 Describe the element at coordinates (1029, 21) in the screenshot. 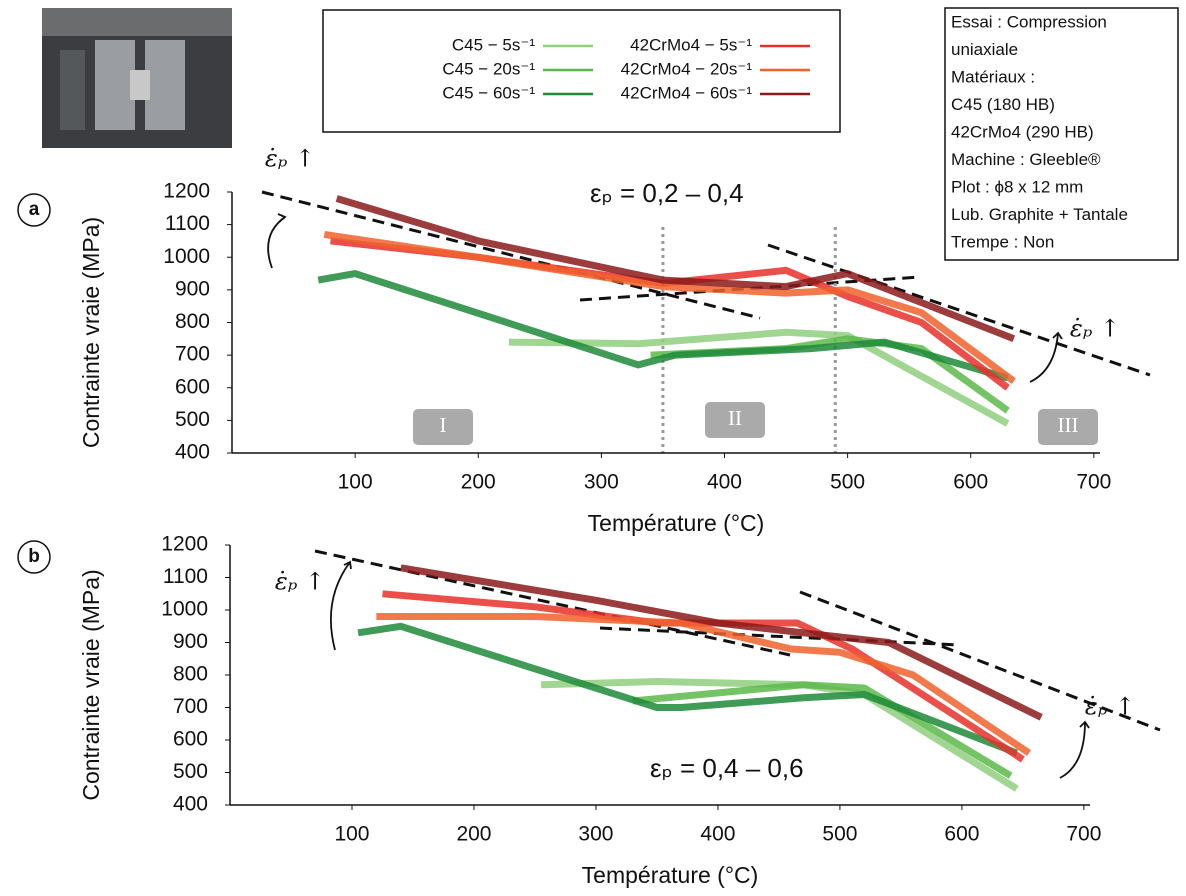

I see `info-line: Essai : Compression` at that location.